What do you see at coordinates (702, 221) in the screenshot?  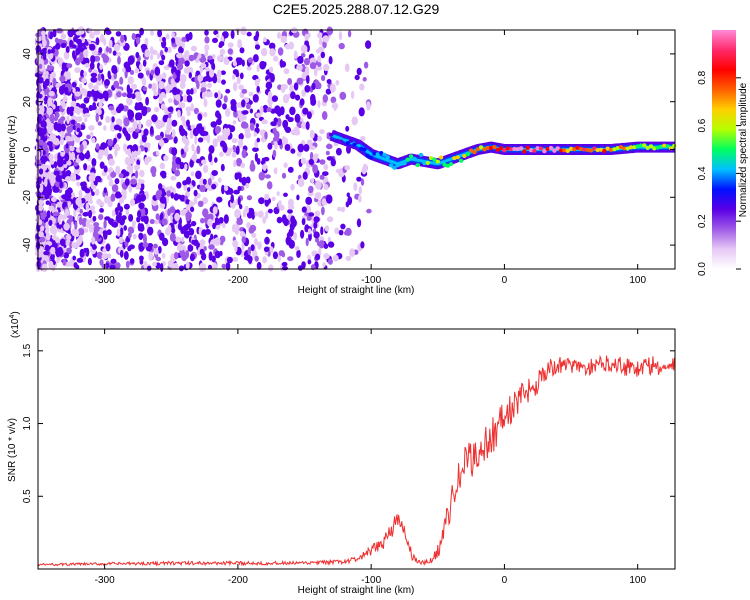 I see `colorbar-tick-label: 0.2` at bounding box center [702, 221].